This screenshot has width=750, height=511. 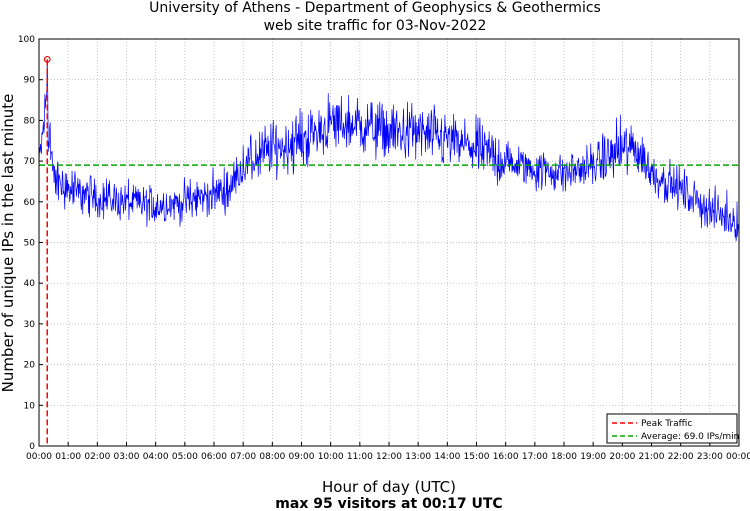 I want to click on y-tick-label: 70, so click(x=30, y=162).